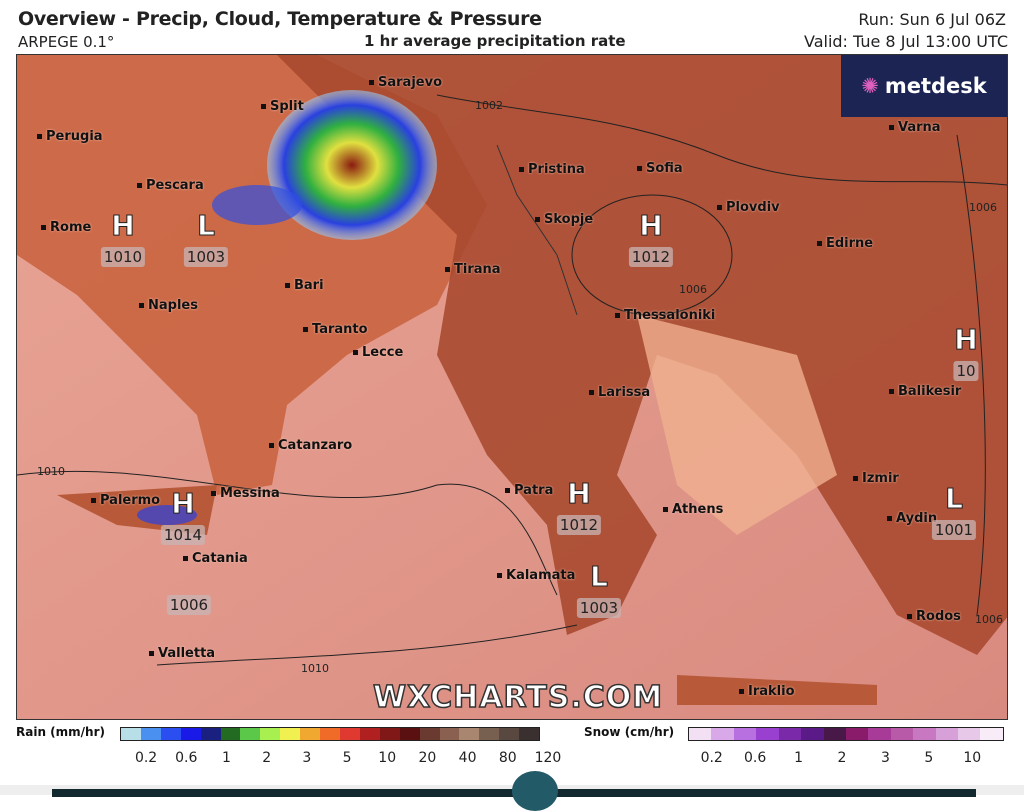 Image resolution: width=1024 pixels, height=811 pixels. What do you see at coordinates (226, 758) in the screenshot?
I see `rain-tick-label: 1` at bounding box center [226, 758].